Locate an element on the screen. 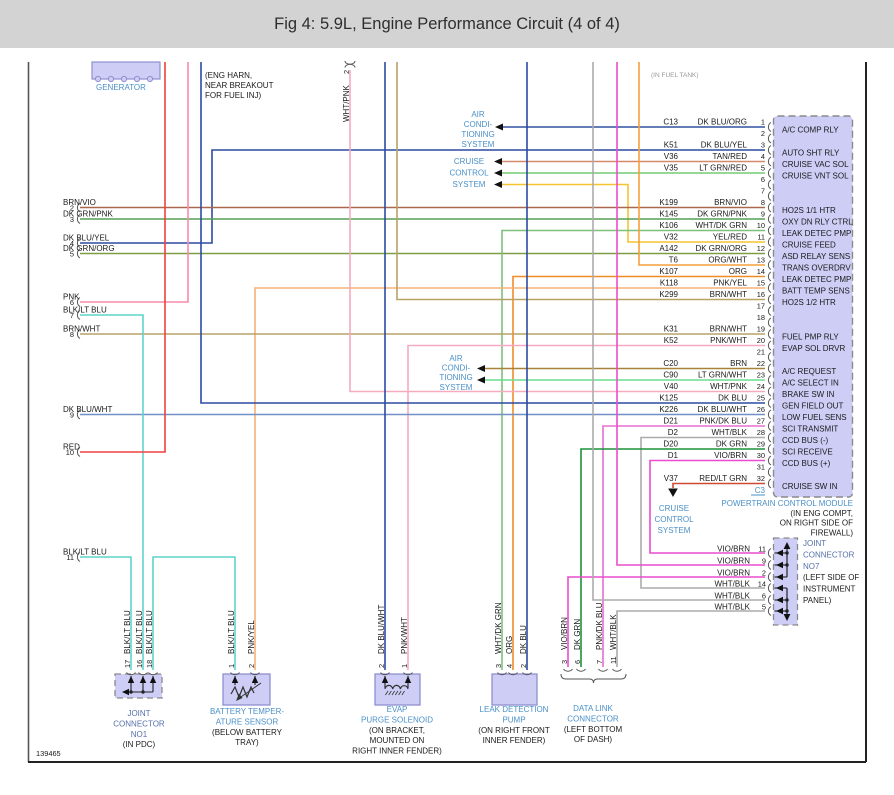  jc7-wire-color: WHT/BLK is located at coordinates (732, 596).